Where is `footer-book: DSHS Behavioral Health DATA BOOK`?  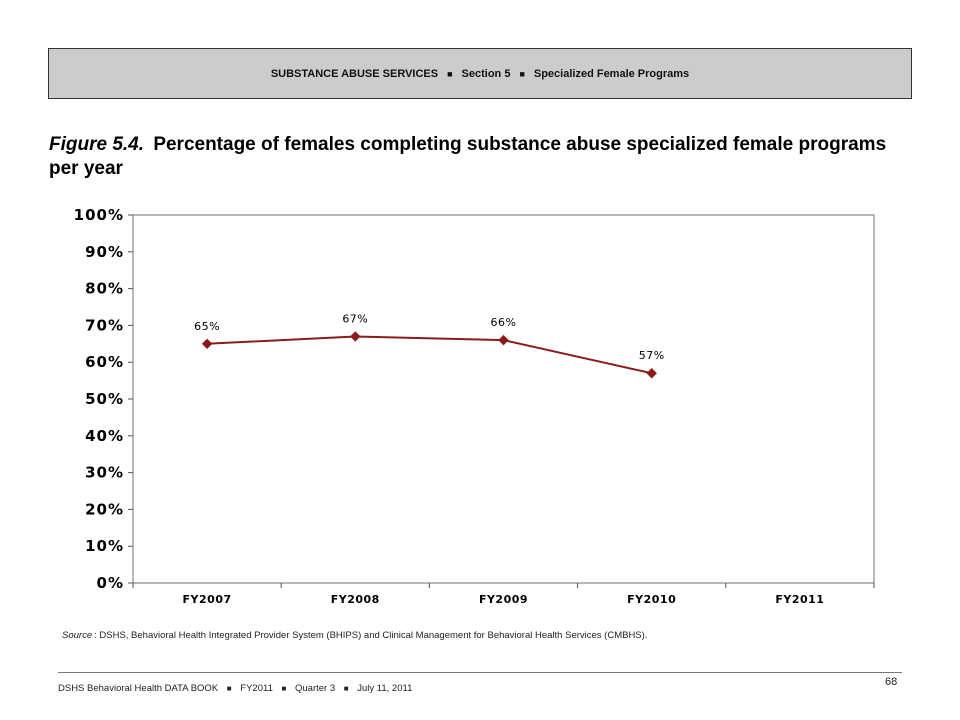 footer-book: DSHS Behavioral Health DATA BOOK is located at coordinates (138, 688).